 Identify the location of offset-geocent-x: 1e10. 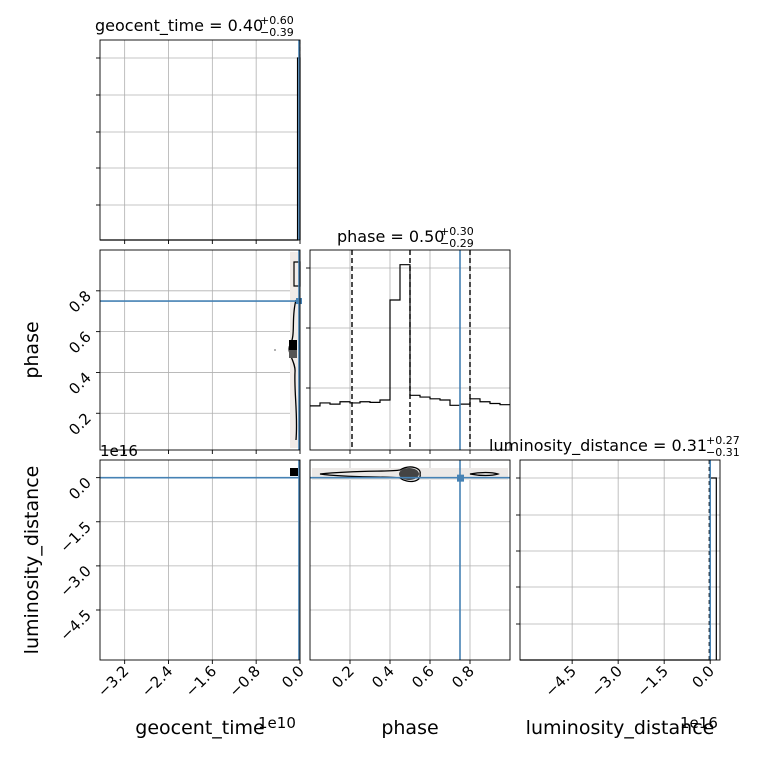
(277, 723).